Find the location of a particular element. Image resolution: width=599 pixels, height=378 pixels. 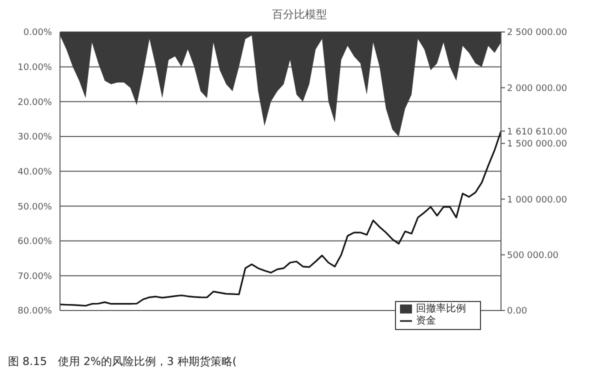

y2-tick-label: 2 500 000.00 is located at coordinates (537, 33).